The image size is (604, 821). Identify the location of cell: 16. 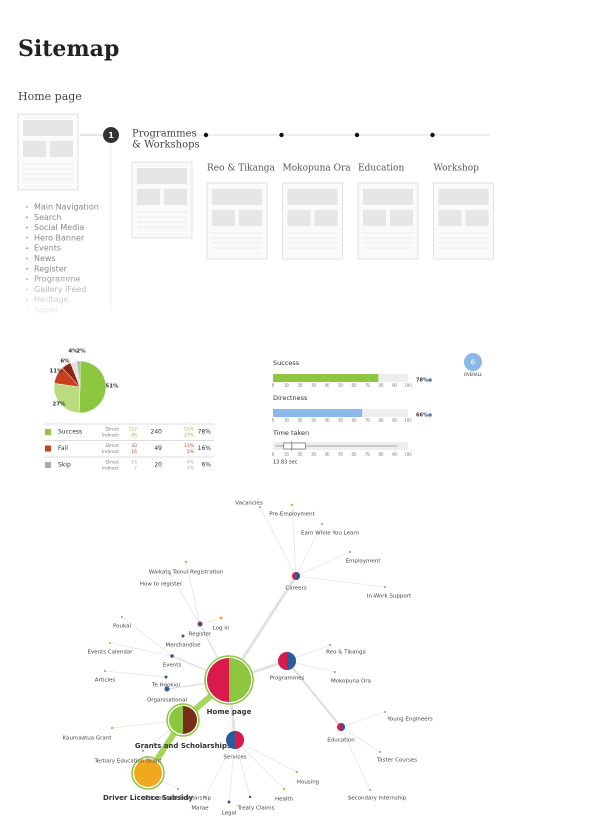
(134, 452).